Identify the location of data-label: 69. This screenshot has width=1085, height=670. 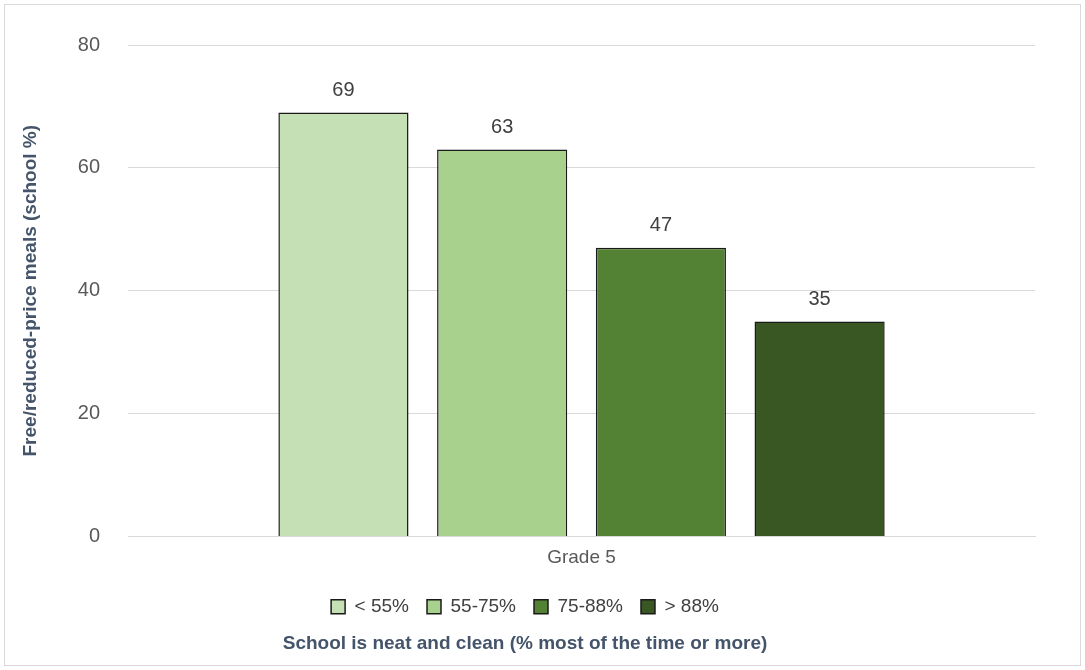
(343, 89).